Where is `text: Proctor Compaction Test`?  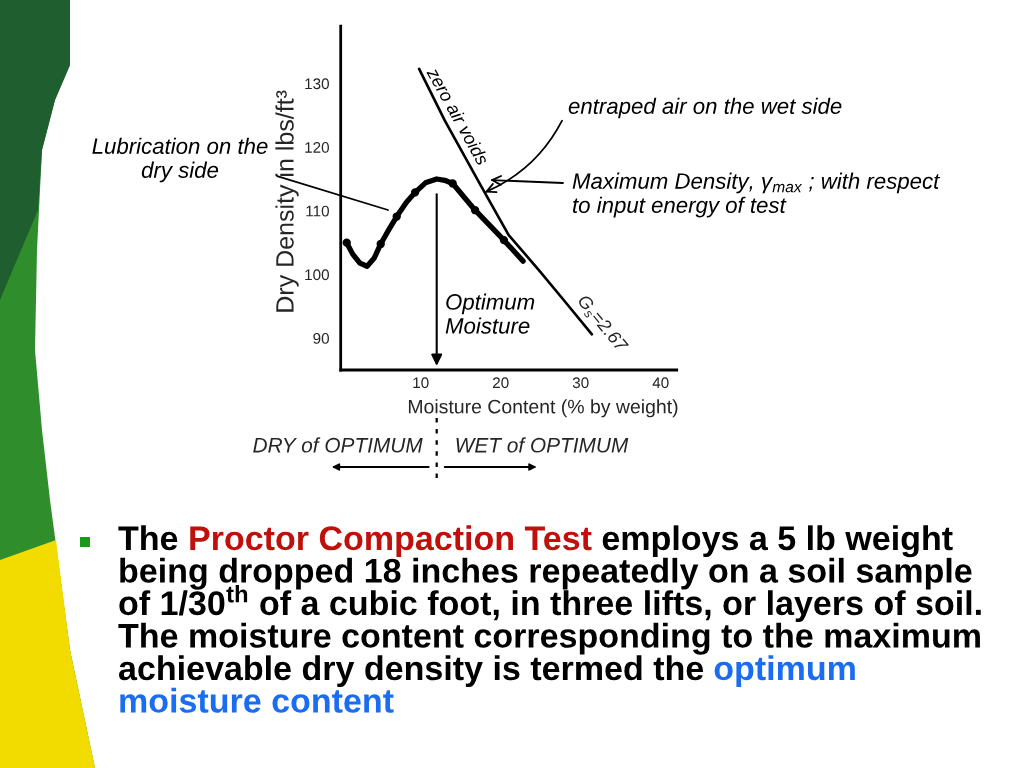 text: Proctor Compaction Test is located at coordinates (391, 541).